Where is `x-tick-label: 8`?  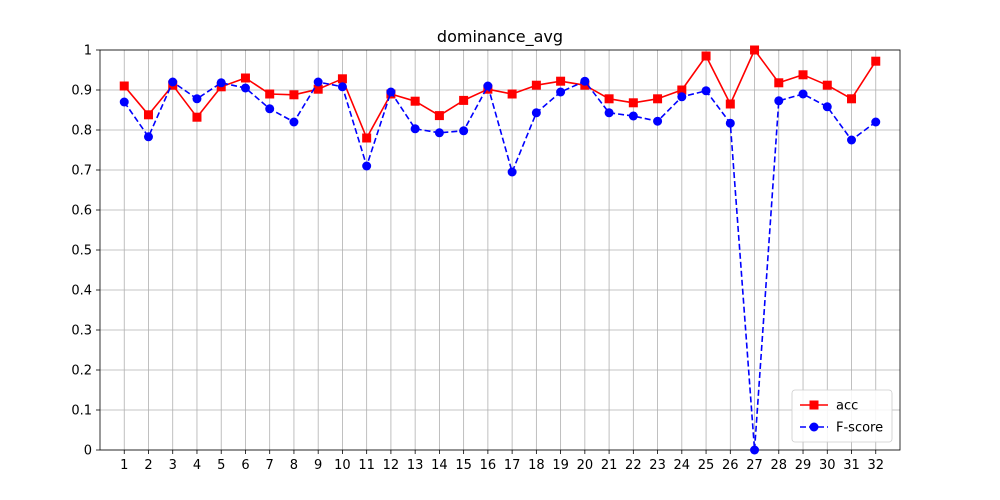 x-tick-label: 8 is located at coordinates (294, 465).